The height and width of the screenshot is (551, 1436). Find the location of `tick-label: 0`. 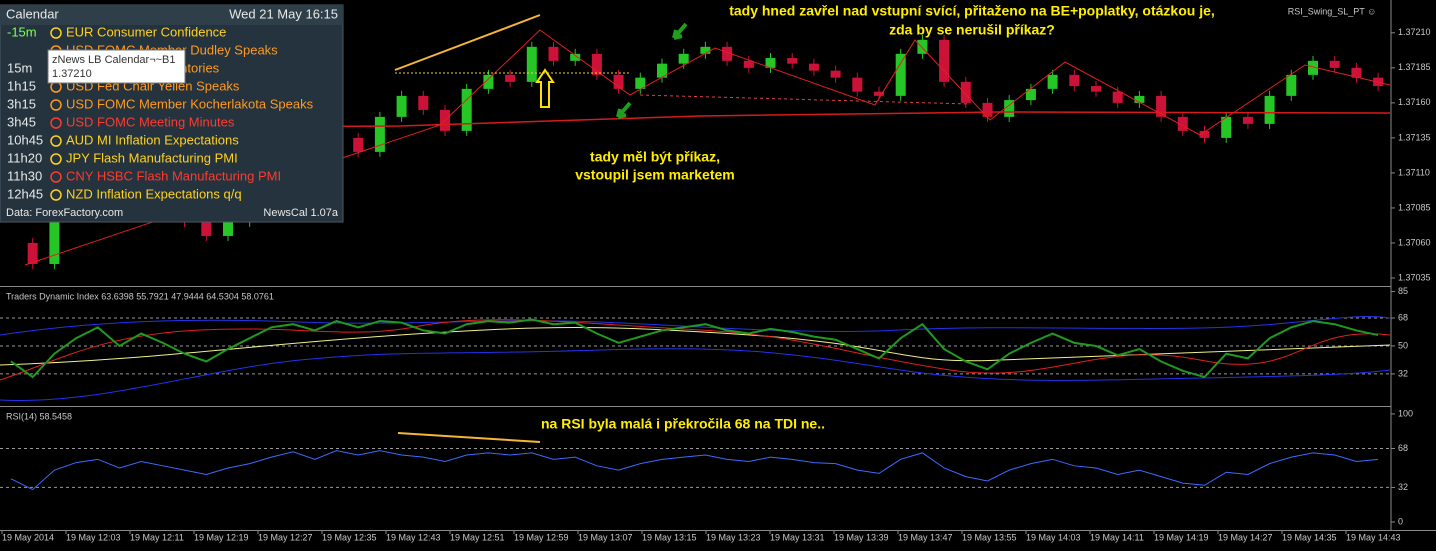

tick-label: 0 is located at coordinates (1400, 521).